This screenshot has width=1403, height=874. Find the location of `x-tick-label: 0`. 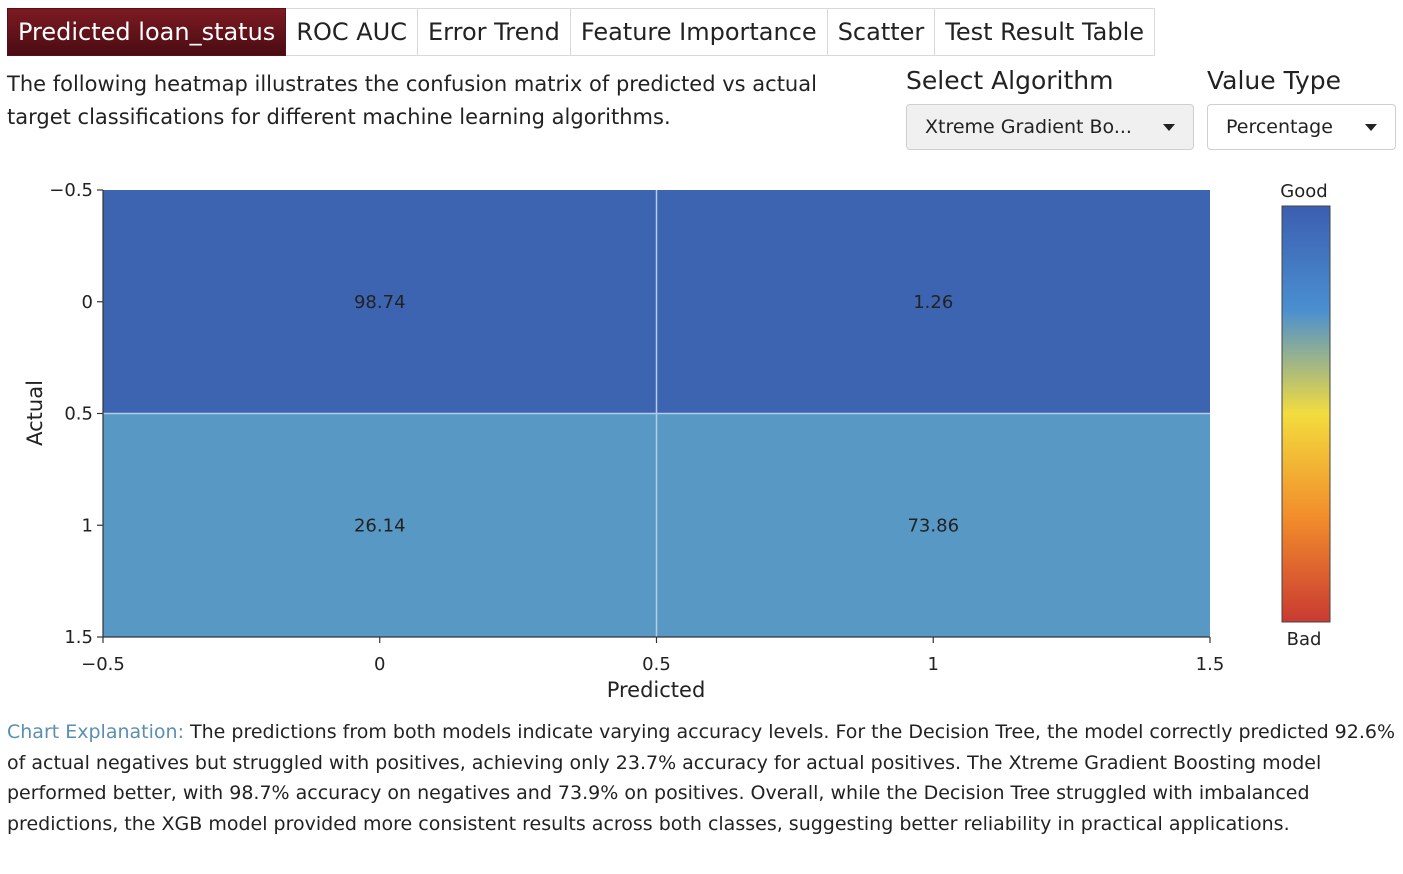

x-tick-label: 0 is located at coordinates (379, 664).